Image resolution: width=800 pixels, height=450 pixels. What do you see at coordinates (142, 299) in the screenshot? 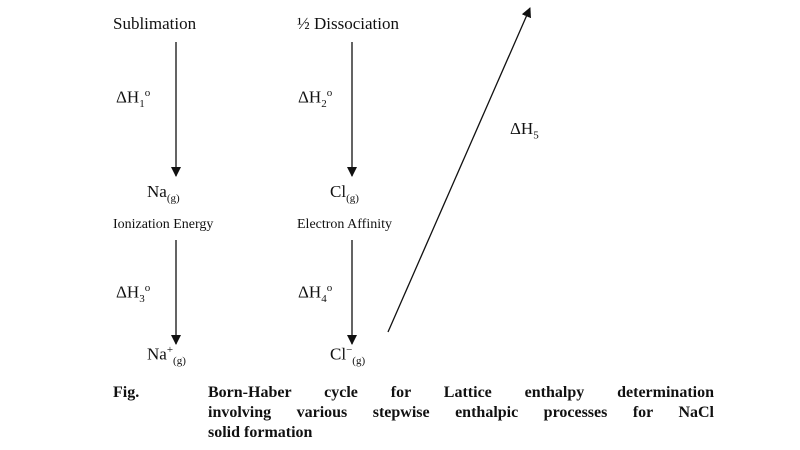
I see `sub: 3` at bounding box center [142, 299].